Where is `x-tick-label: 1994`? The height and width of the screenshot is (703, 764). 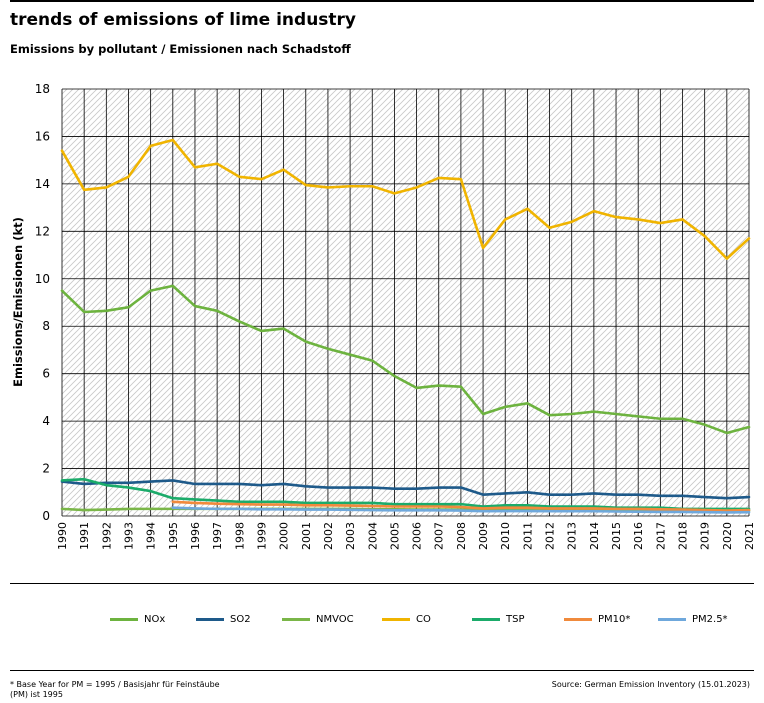
x-tick-label: 1994 is located at coordinates (151, 536).